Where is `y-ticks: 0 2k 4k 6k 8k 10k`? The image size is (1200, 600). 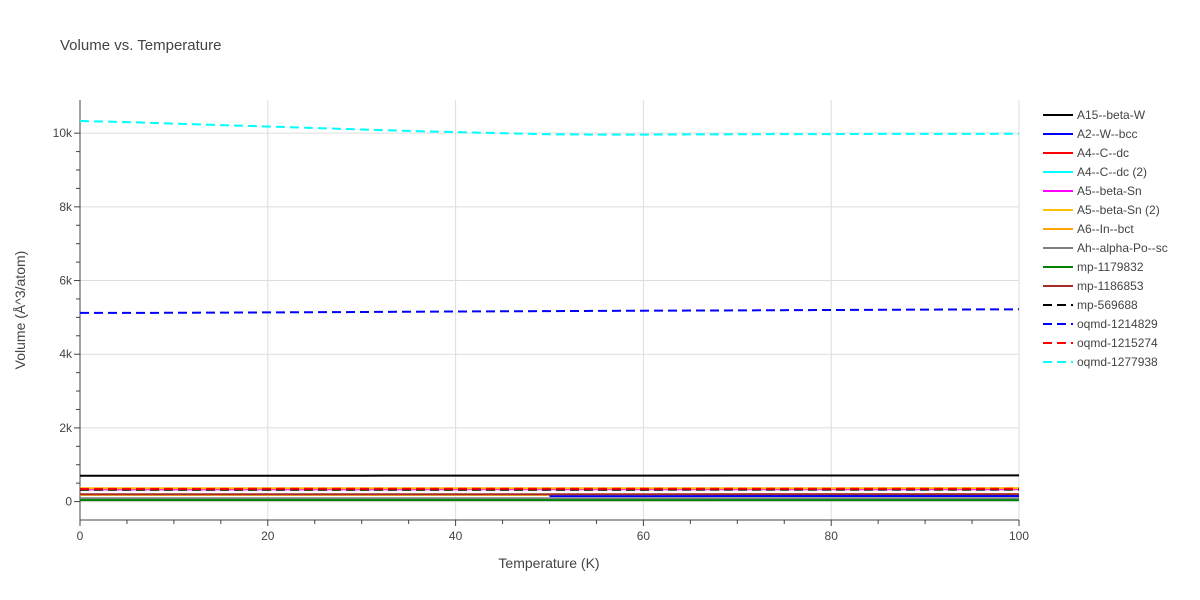
y-ticks: 0 2k 4k 6k 8k 10k is located at coordinates (63, 317).